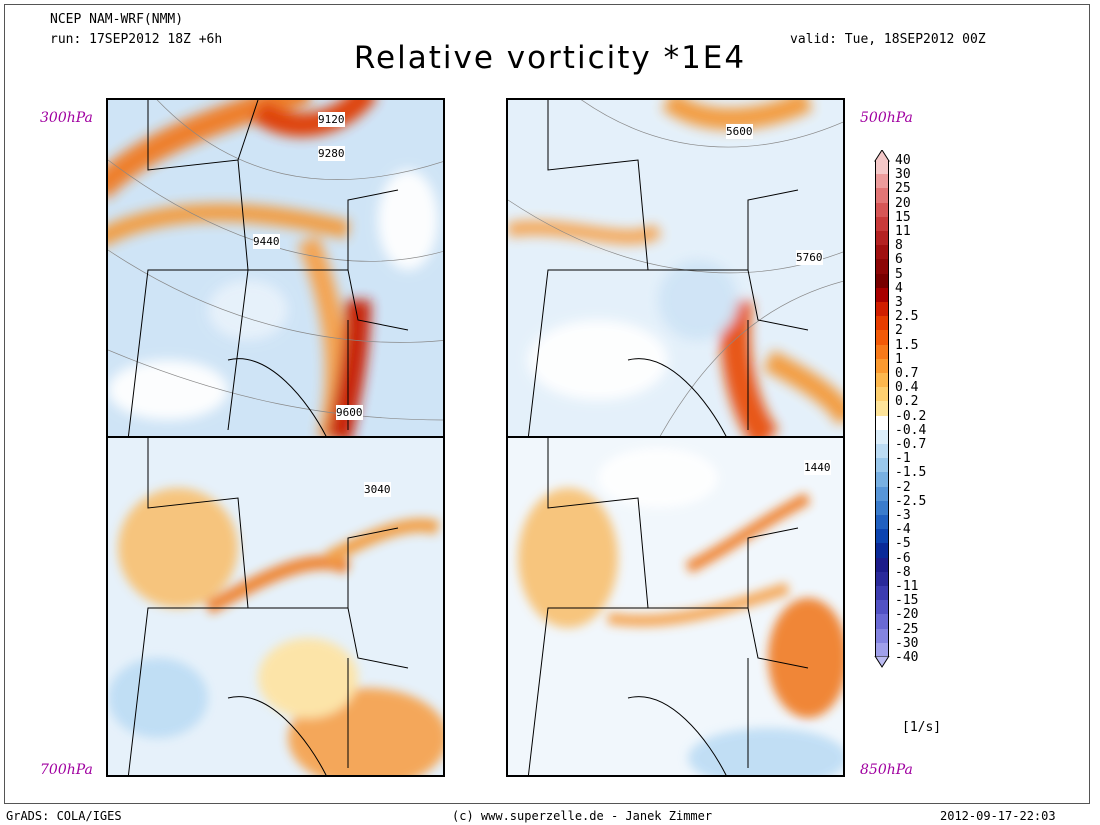 The image size is (1100, 825). What do you see at coordinates (903, 530) in the screenshot?
I see `colorbar-tick-label: -4` at bounding box center [903, 530].